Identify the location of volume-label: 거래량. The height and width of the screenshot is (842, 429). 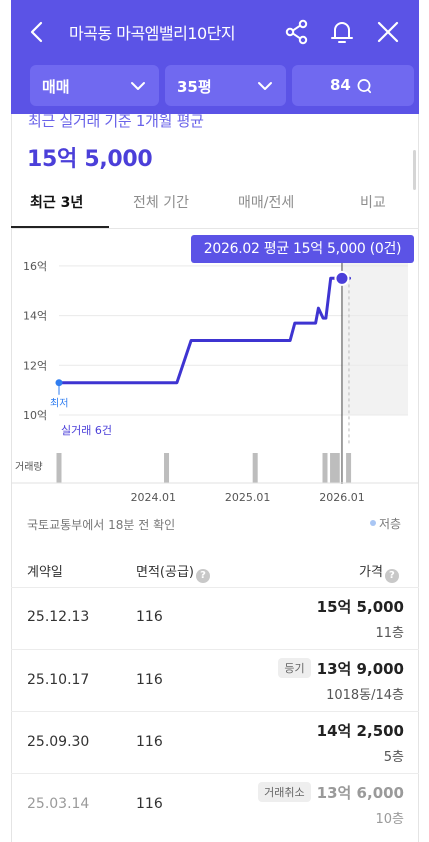
(29, 467).